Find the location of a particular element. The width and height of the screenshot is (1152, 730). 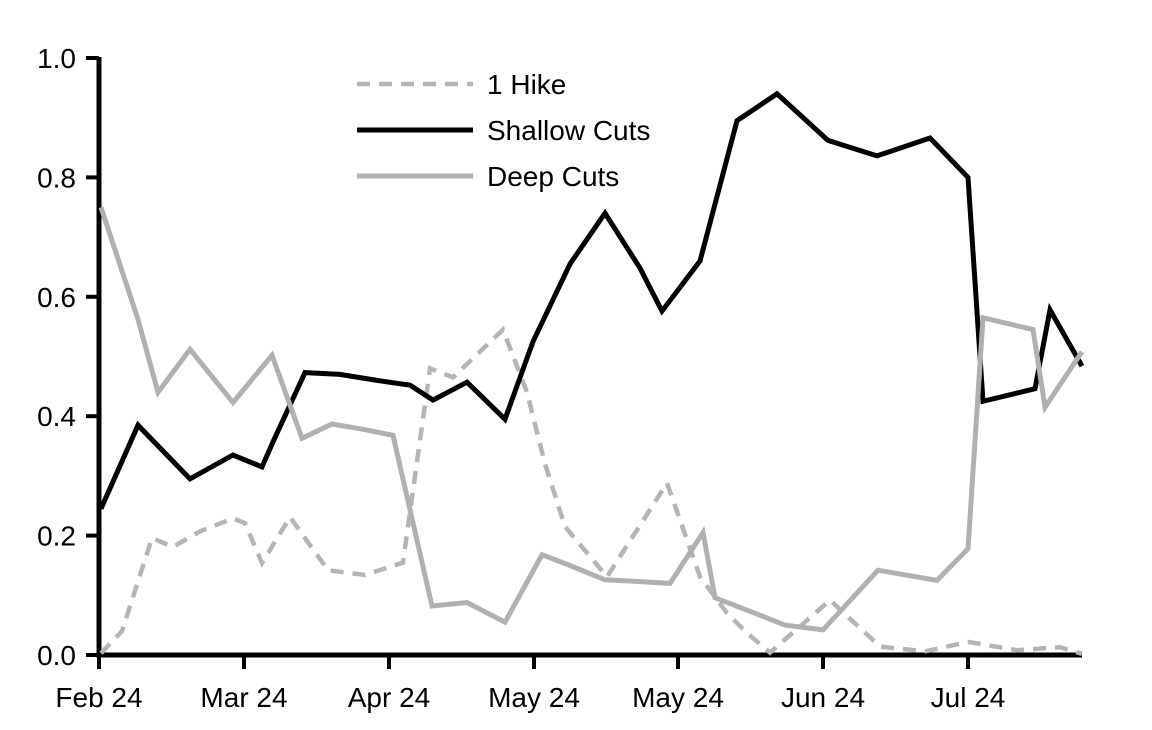

x-tick-label-1-mar-24: Mar 24 is located at coordinates (243, 697).